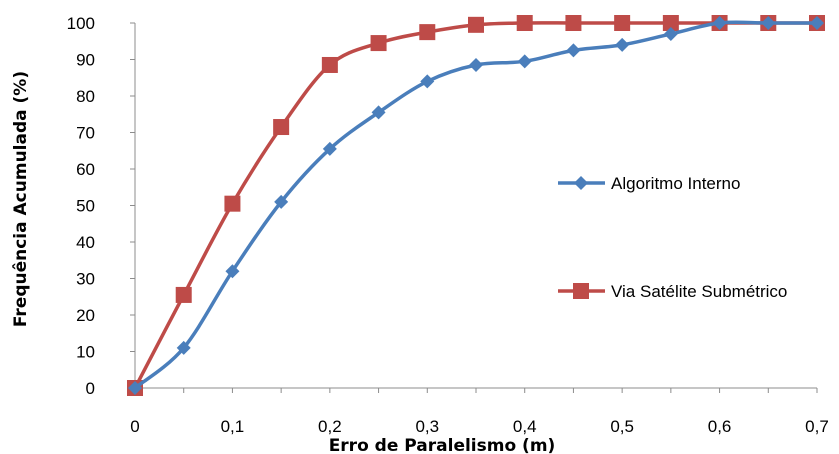  What do you see at coordinates (90, 388) in the screenshot?
I see `y-tick-label: 0` at bounding box center [90, 388].